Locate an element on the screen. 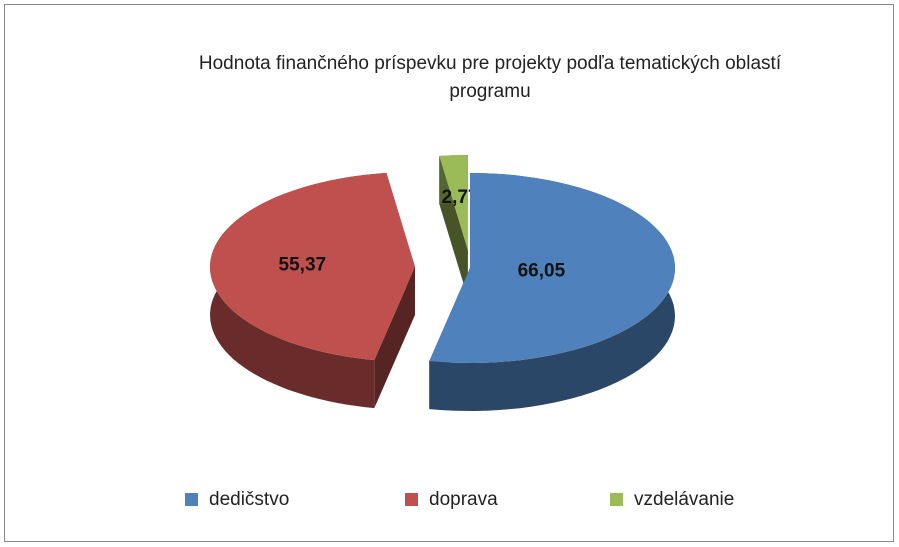 The height and width of the screenshot is (547, 899). slice-wall is located at coordinates (394, 338).